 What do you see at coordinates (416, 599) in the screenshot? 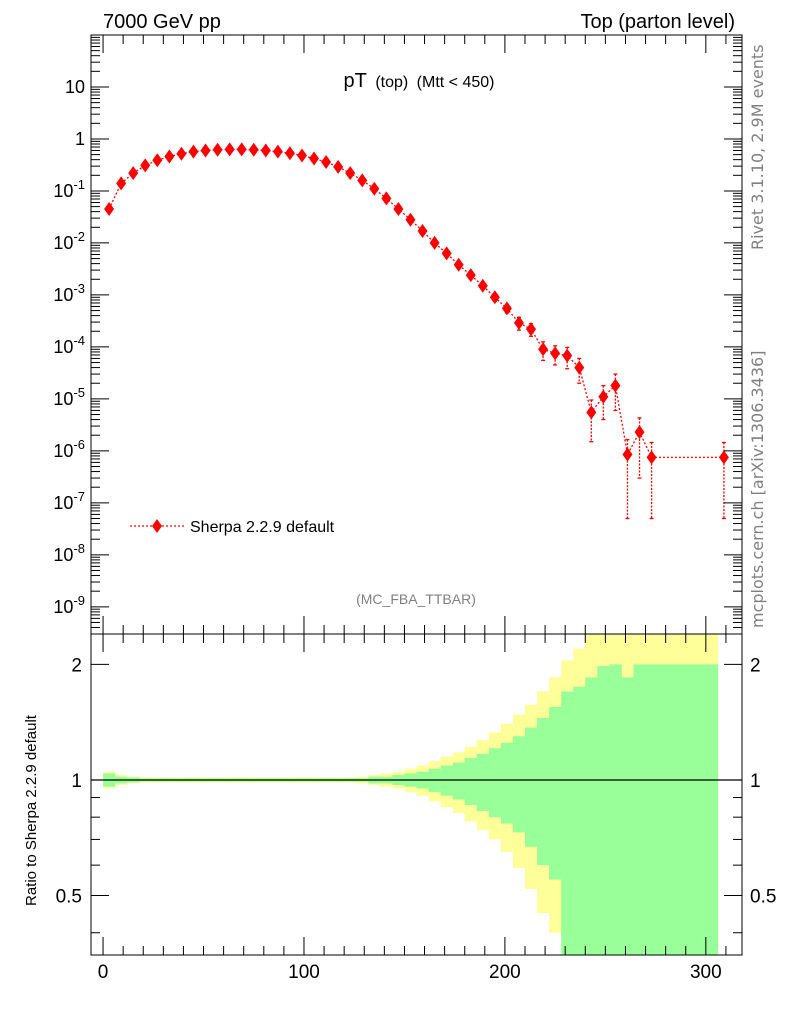
I see `analysis-tag: (MC_FBA_TTBAR)` at bounding box center [416, 599].